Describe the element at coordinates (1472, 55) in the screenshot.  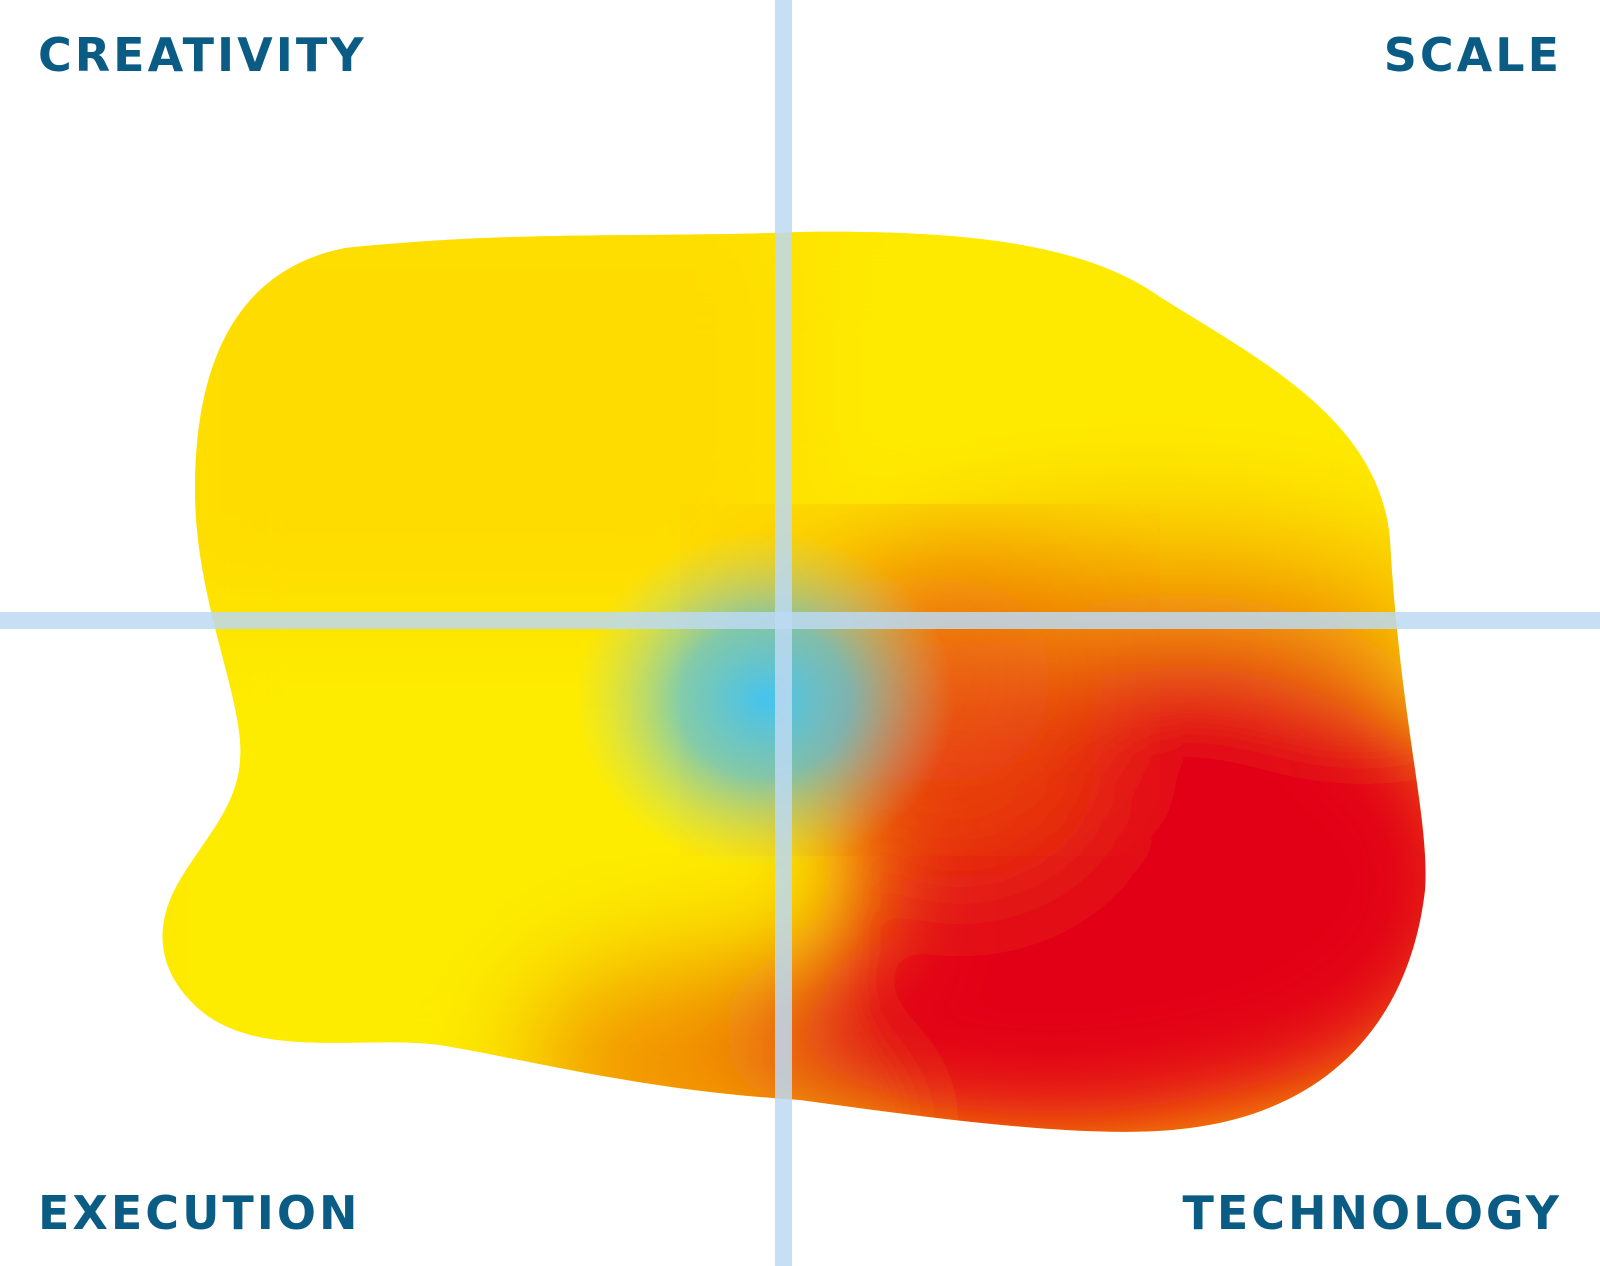
I see `quadrant-label-scale: SCALE` at that location.